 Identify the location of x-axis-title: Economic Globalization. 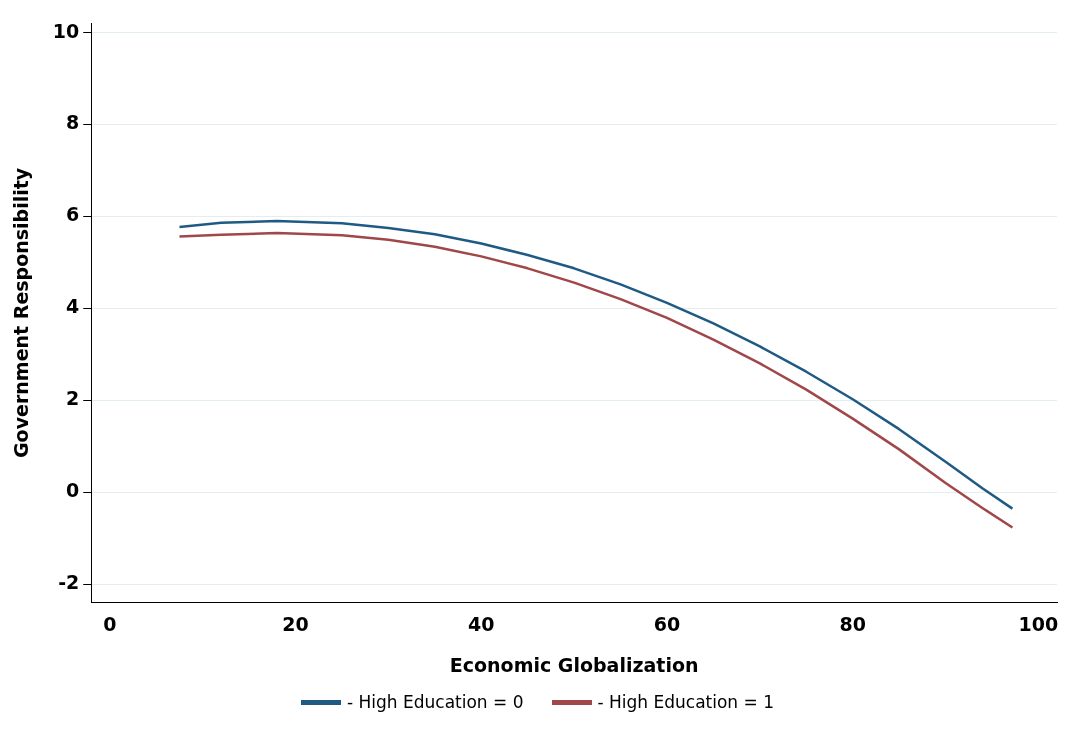
(574, 664).